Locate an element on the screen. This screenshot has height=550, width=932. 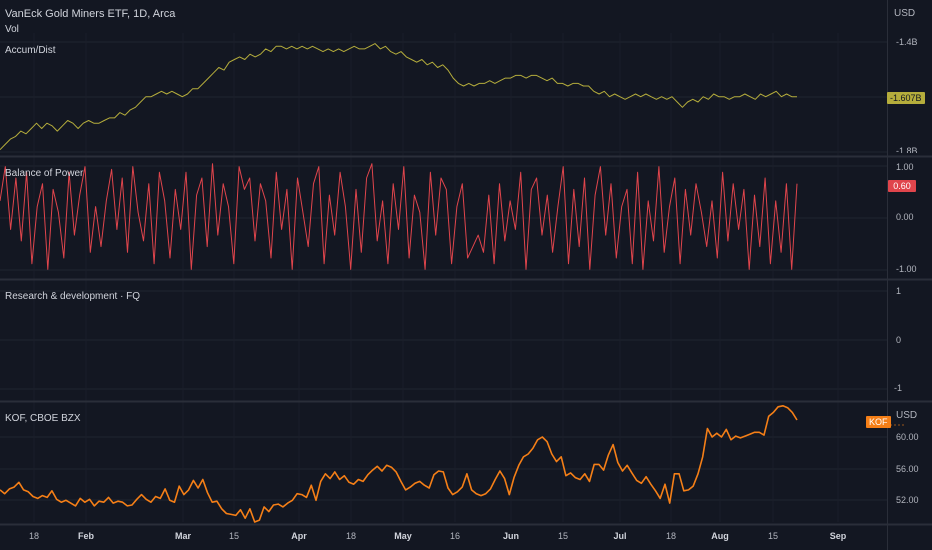
accum-dist-label: Accum/Dist is located at coordinates (30, 50).